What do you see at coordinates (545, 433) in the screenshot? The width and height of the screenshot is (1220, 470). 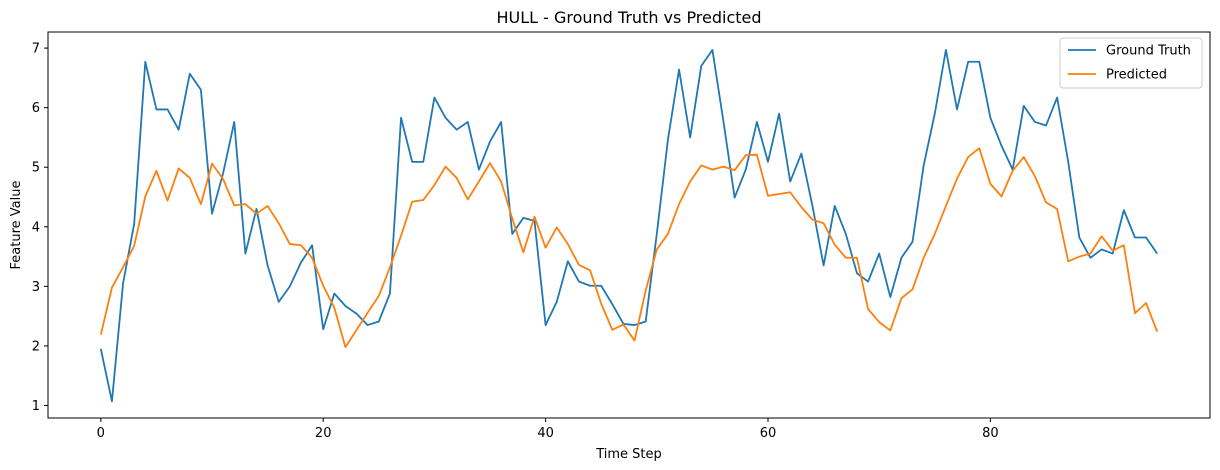 I see `x-tick-label: 40` at bounding box center [545, 433].